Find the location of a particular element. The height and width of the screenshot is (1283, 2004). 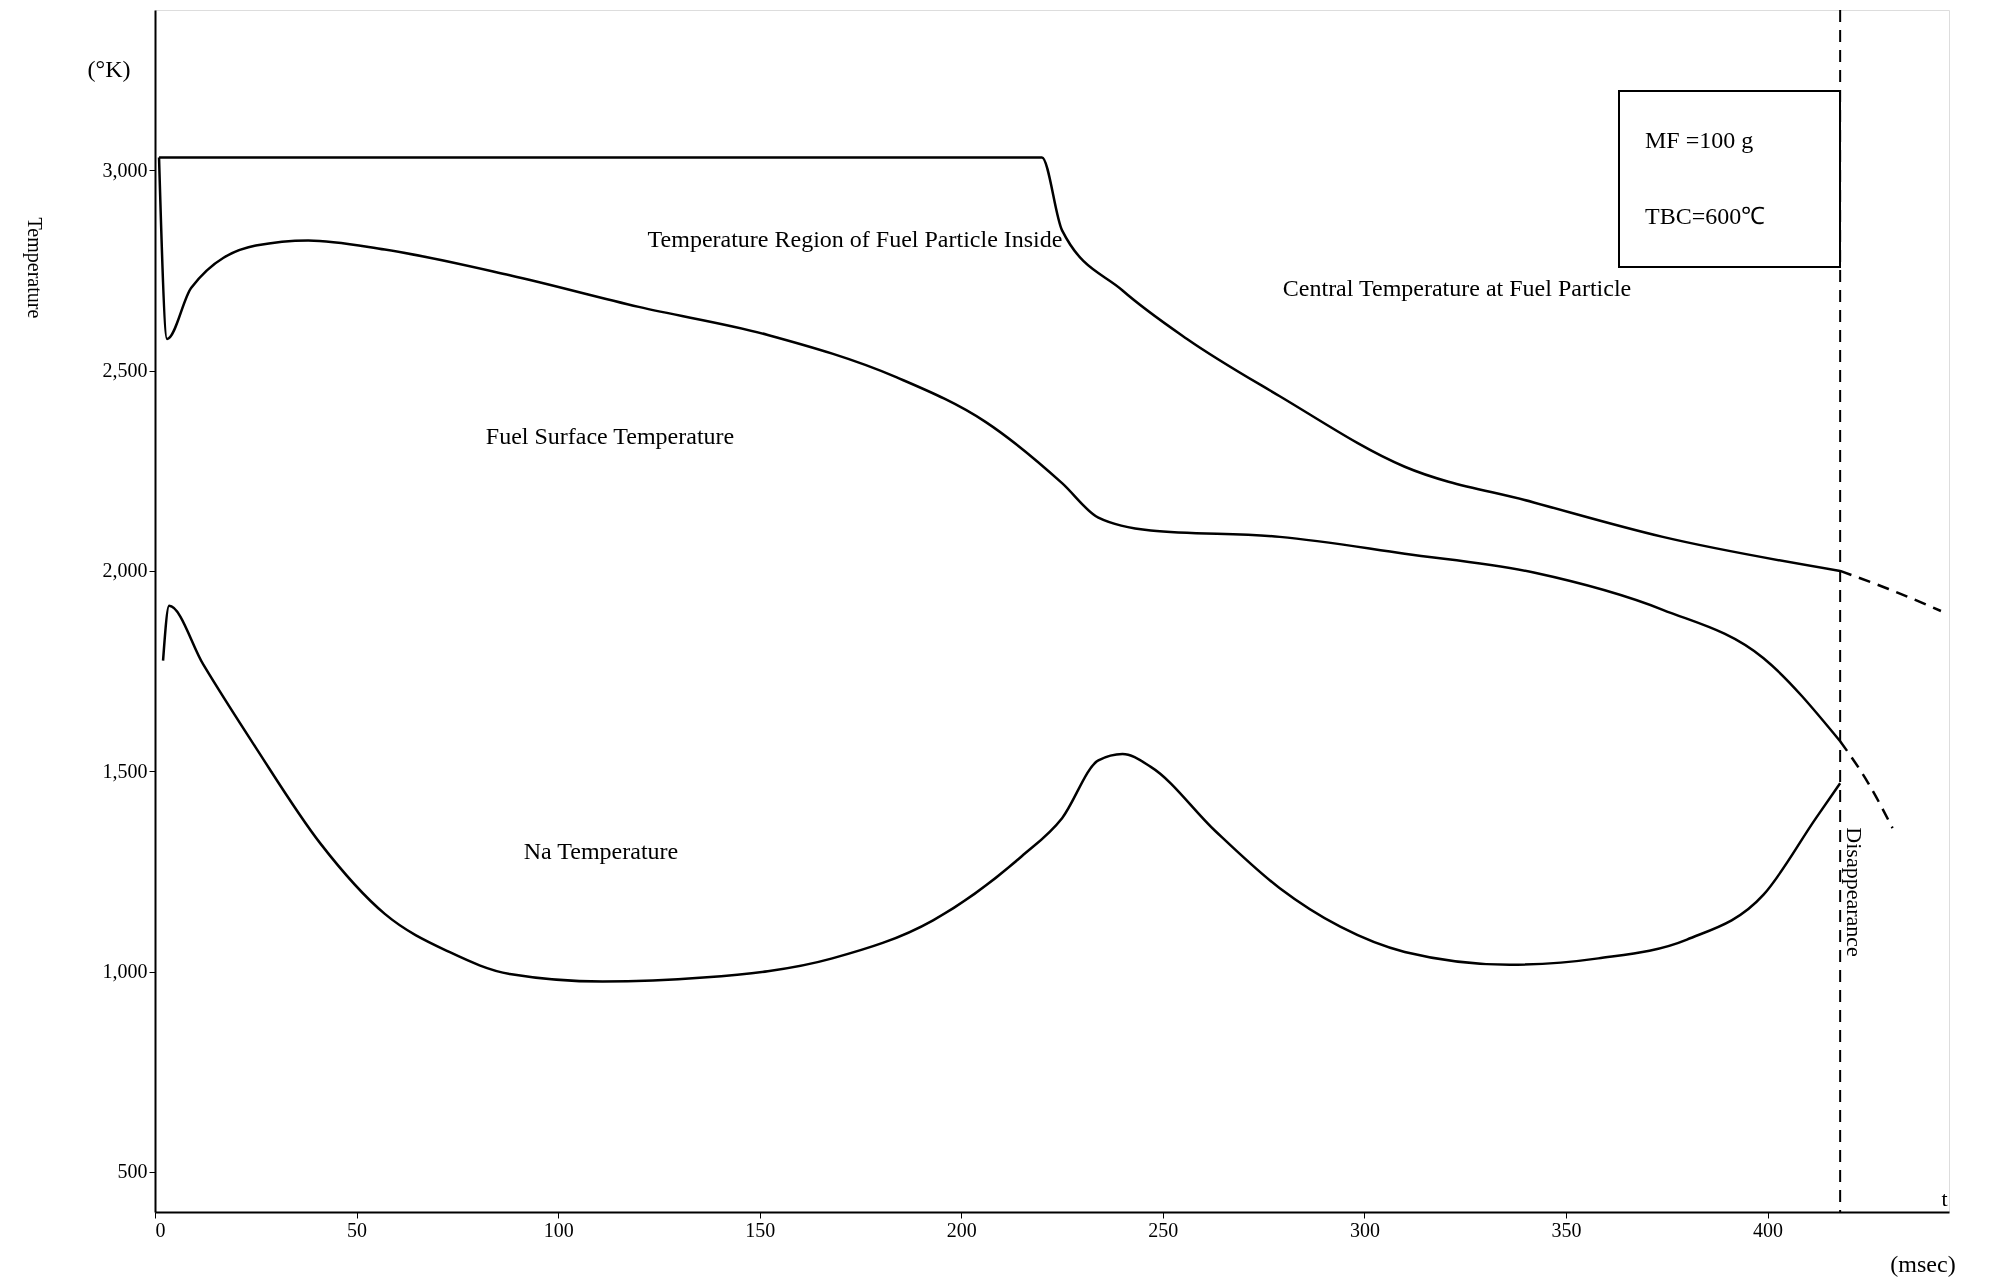

y-axis-title: Temperature is located at coordinates (34, 268).